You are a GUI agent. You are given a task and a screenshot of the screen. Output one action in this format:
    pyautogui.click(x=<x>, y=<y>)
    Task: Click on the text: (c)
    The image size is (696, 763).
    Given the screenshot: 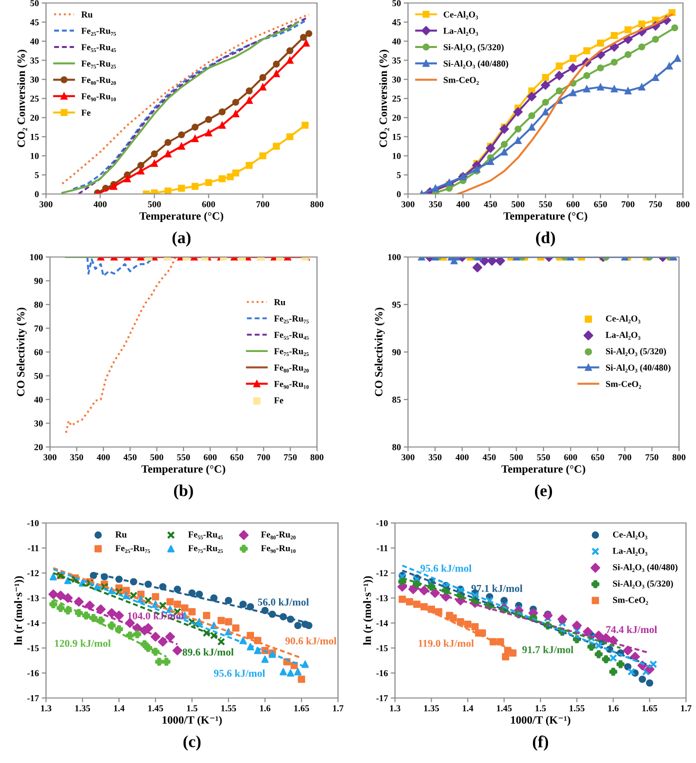 What is the action you would take?
    pyautogui.click(x=192, y=743)
    